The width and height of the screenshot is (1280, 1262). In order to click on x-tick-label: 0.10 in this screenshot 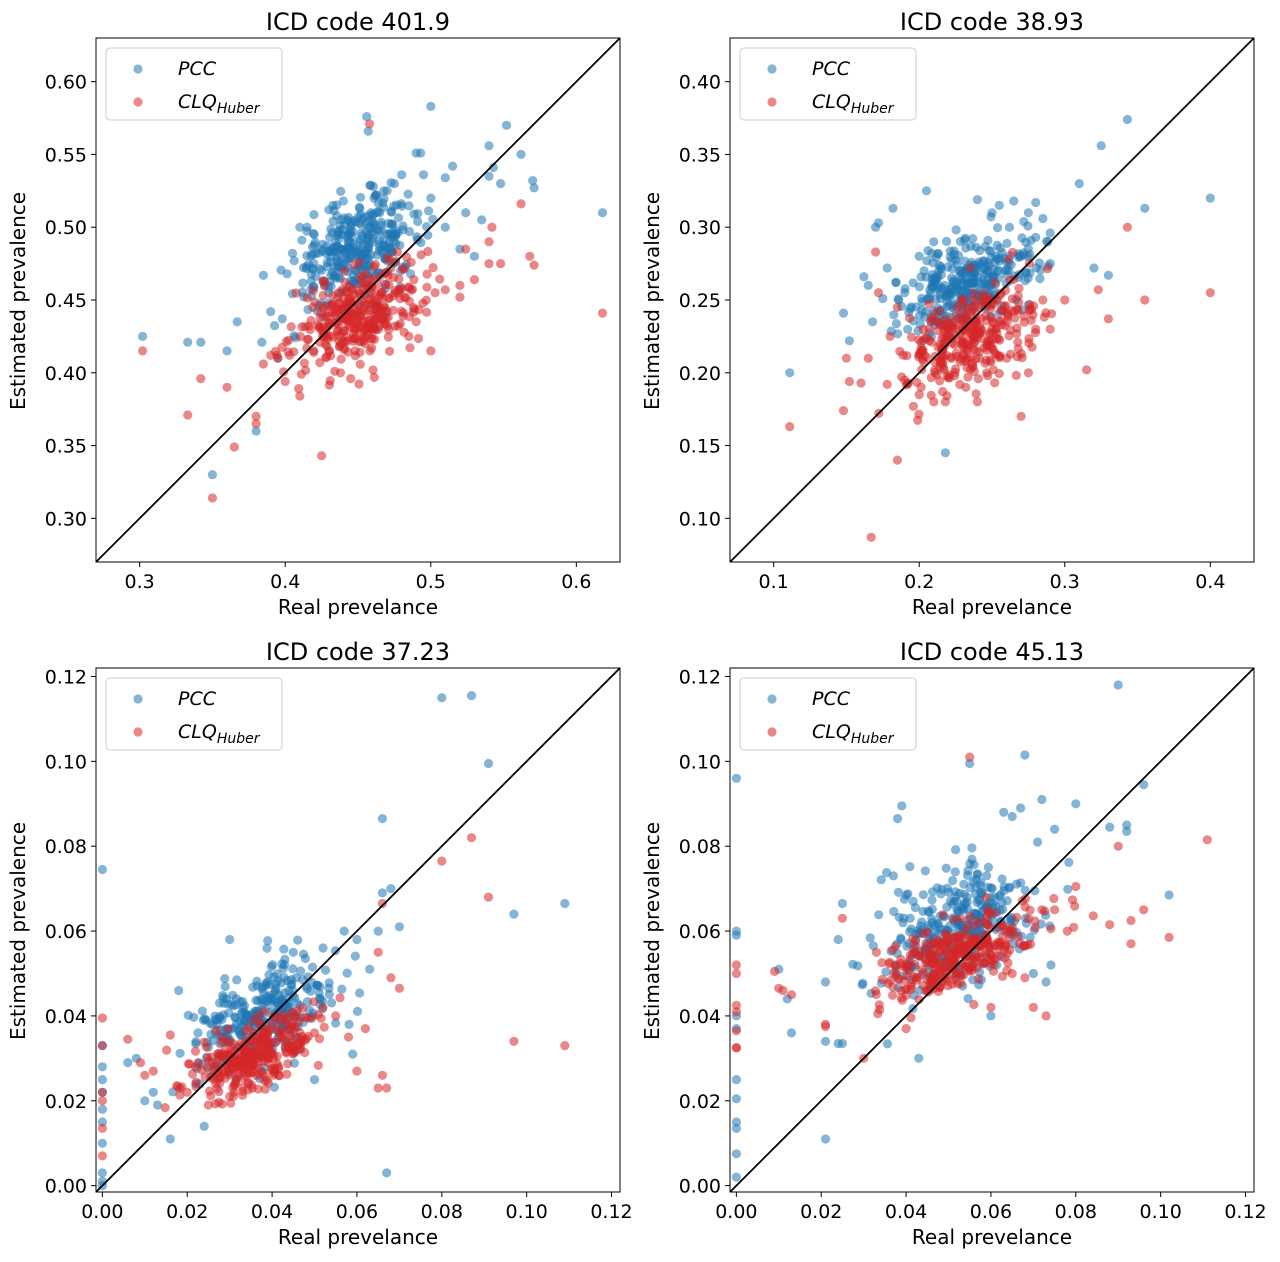, I will do `click(526, 1212)`.